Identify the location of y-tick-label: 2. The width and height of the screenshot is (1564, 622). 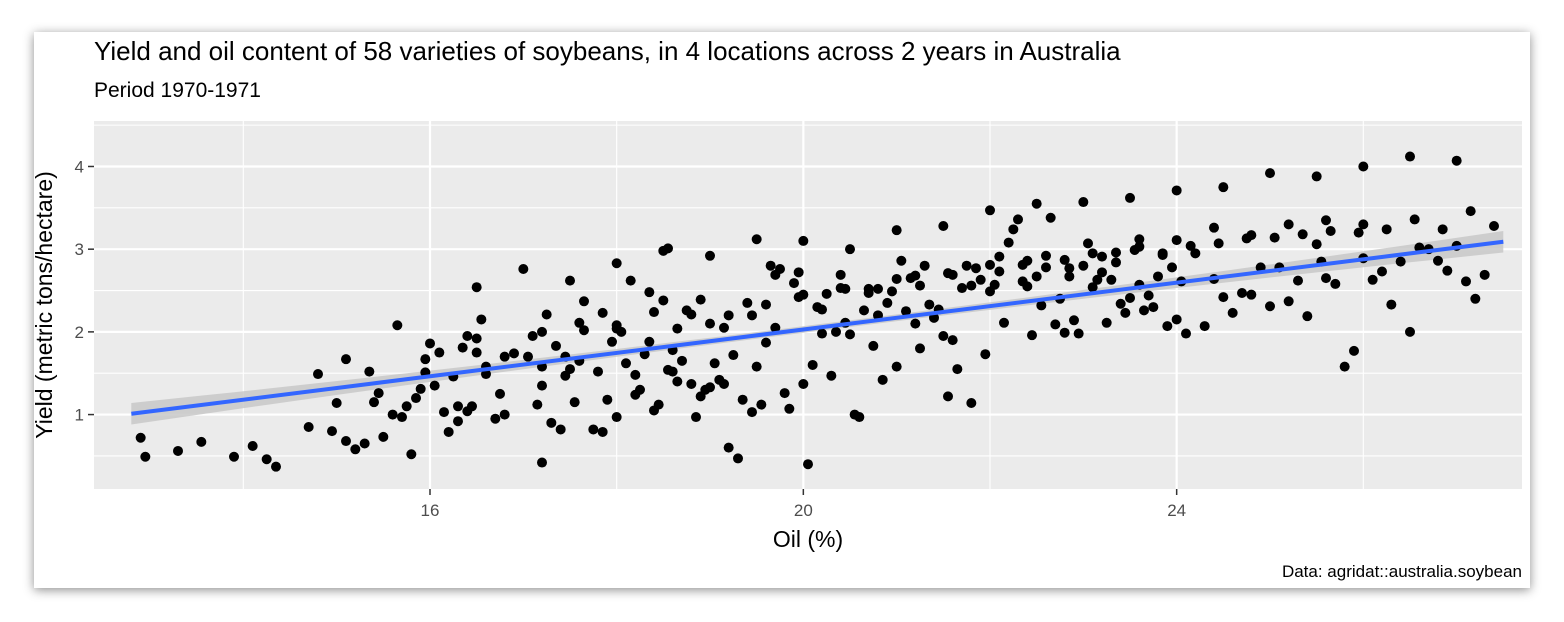
(79, 332).